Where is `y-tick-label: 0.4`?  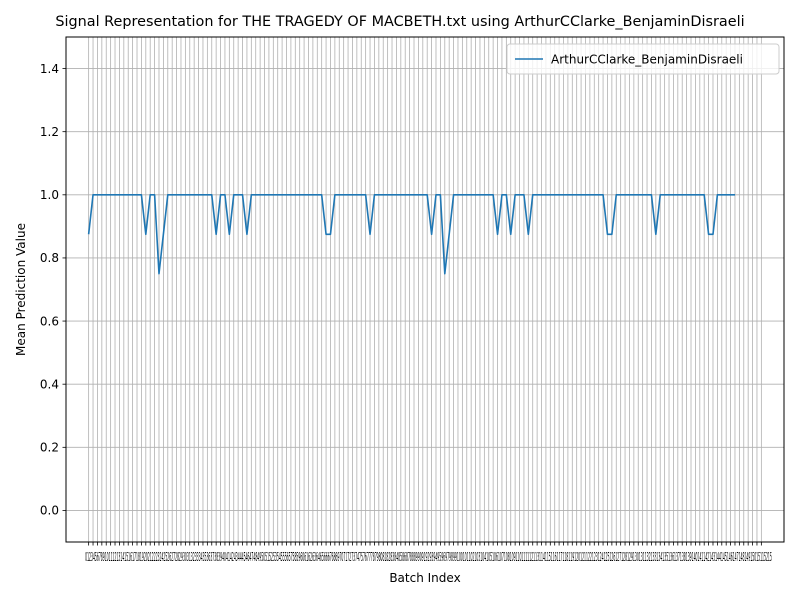
y-tick-label: 0.4 is located at coordinates (49, 384).